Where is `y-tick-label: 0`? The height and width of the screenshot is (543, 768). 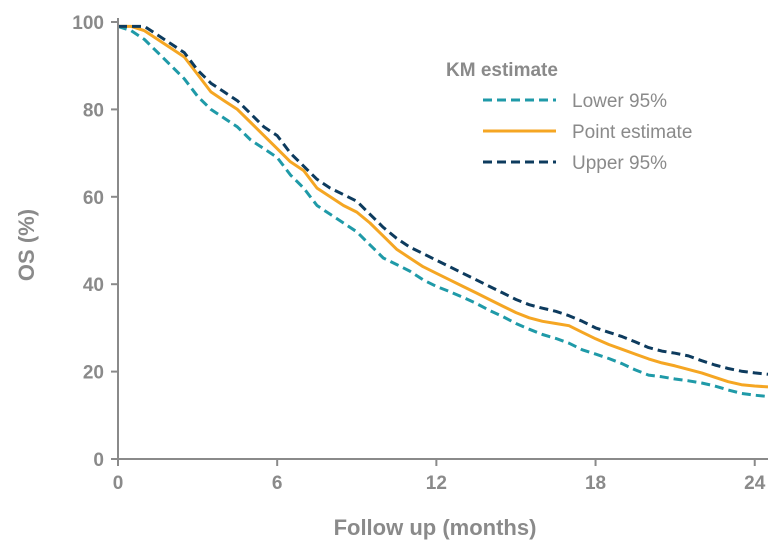
y-tick-label: 0 is located at coordinates (98, 460).